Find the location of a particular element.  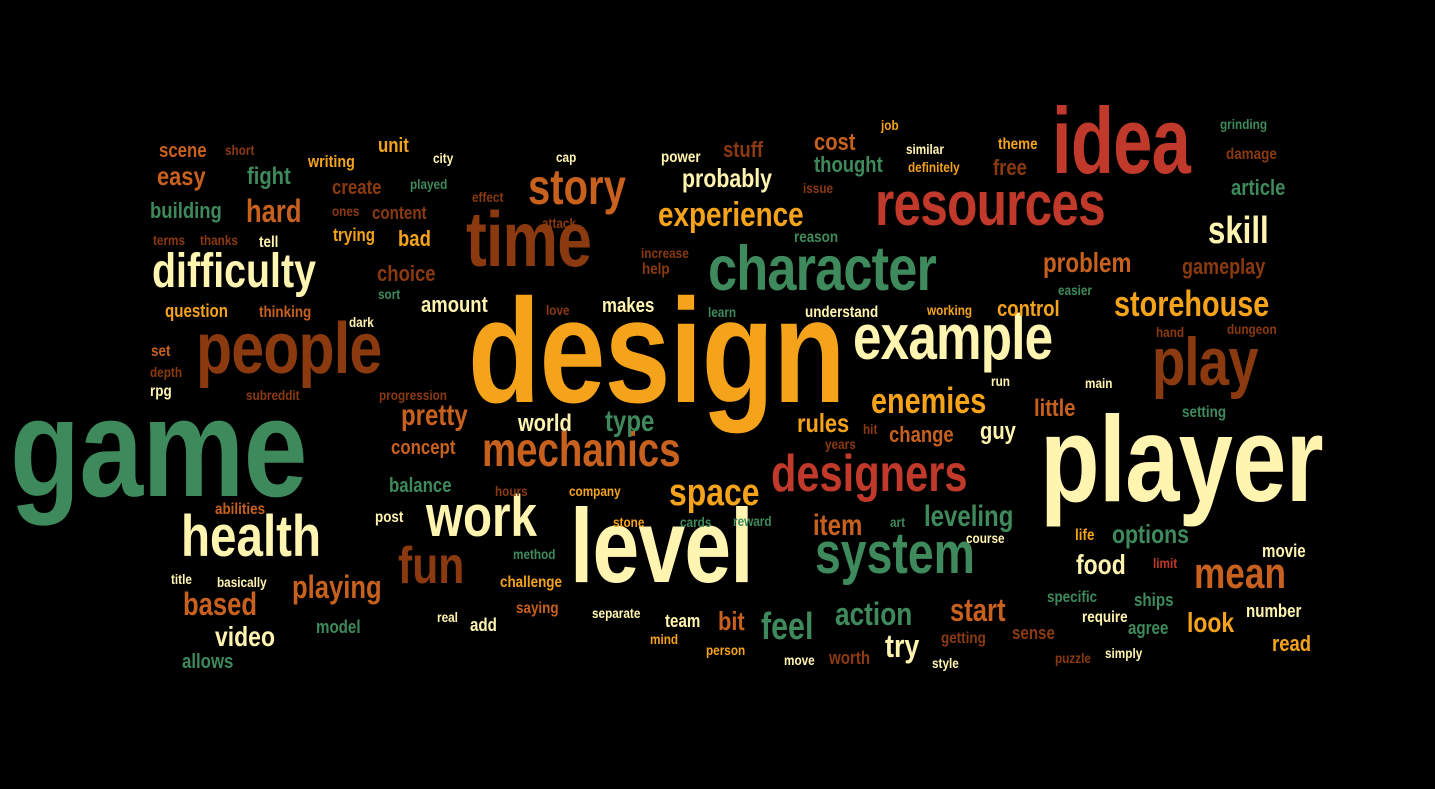

cloud-word: change is located at coordinates (921, 434).